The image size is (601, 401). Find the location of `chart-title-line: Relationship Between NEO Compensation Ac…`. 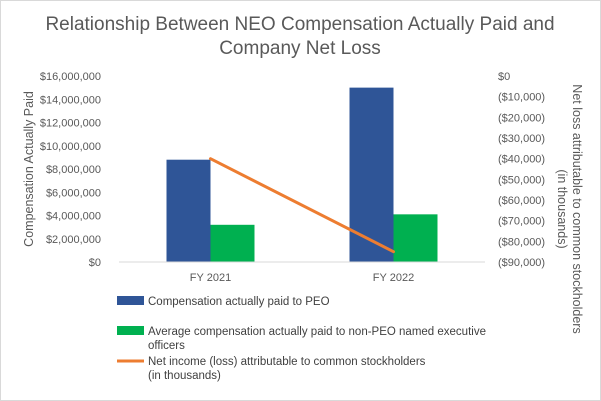

chart-title-line: Relationship Between NEO Compensation Ac… is located at coordinates (299, 24).